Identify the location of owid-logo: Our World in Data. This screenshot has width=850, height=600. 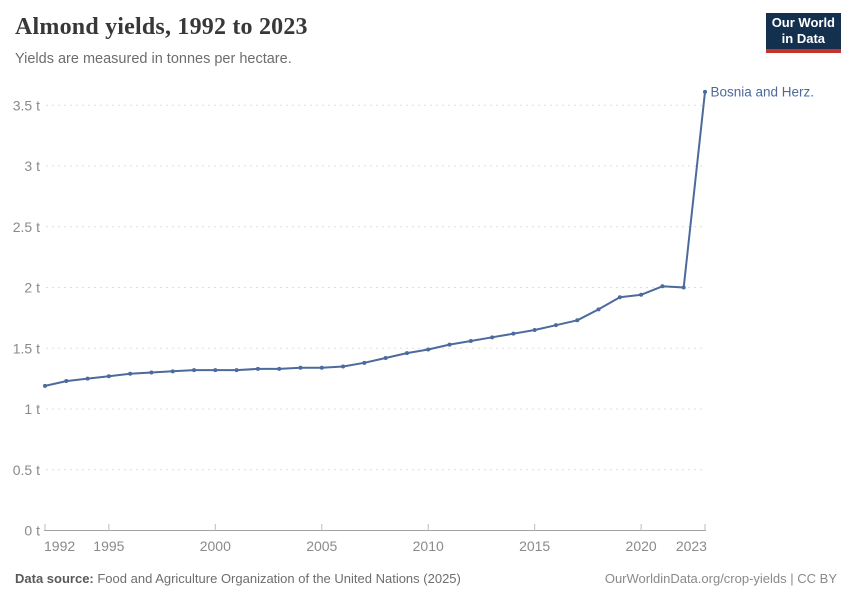
(803, 33).